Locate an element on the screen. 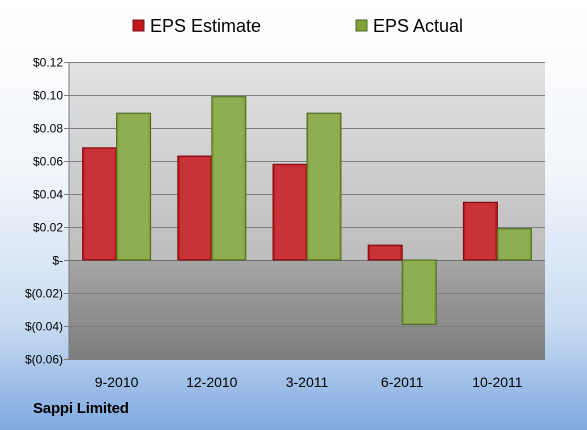 The image size is (587, 430). y-tick-label: $0.10 is located at coordinates (48, 96).